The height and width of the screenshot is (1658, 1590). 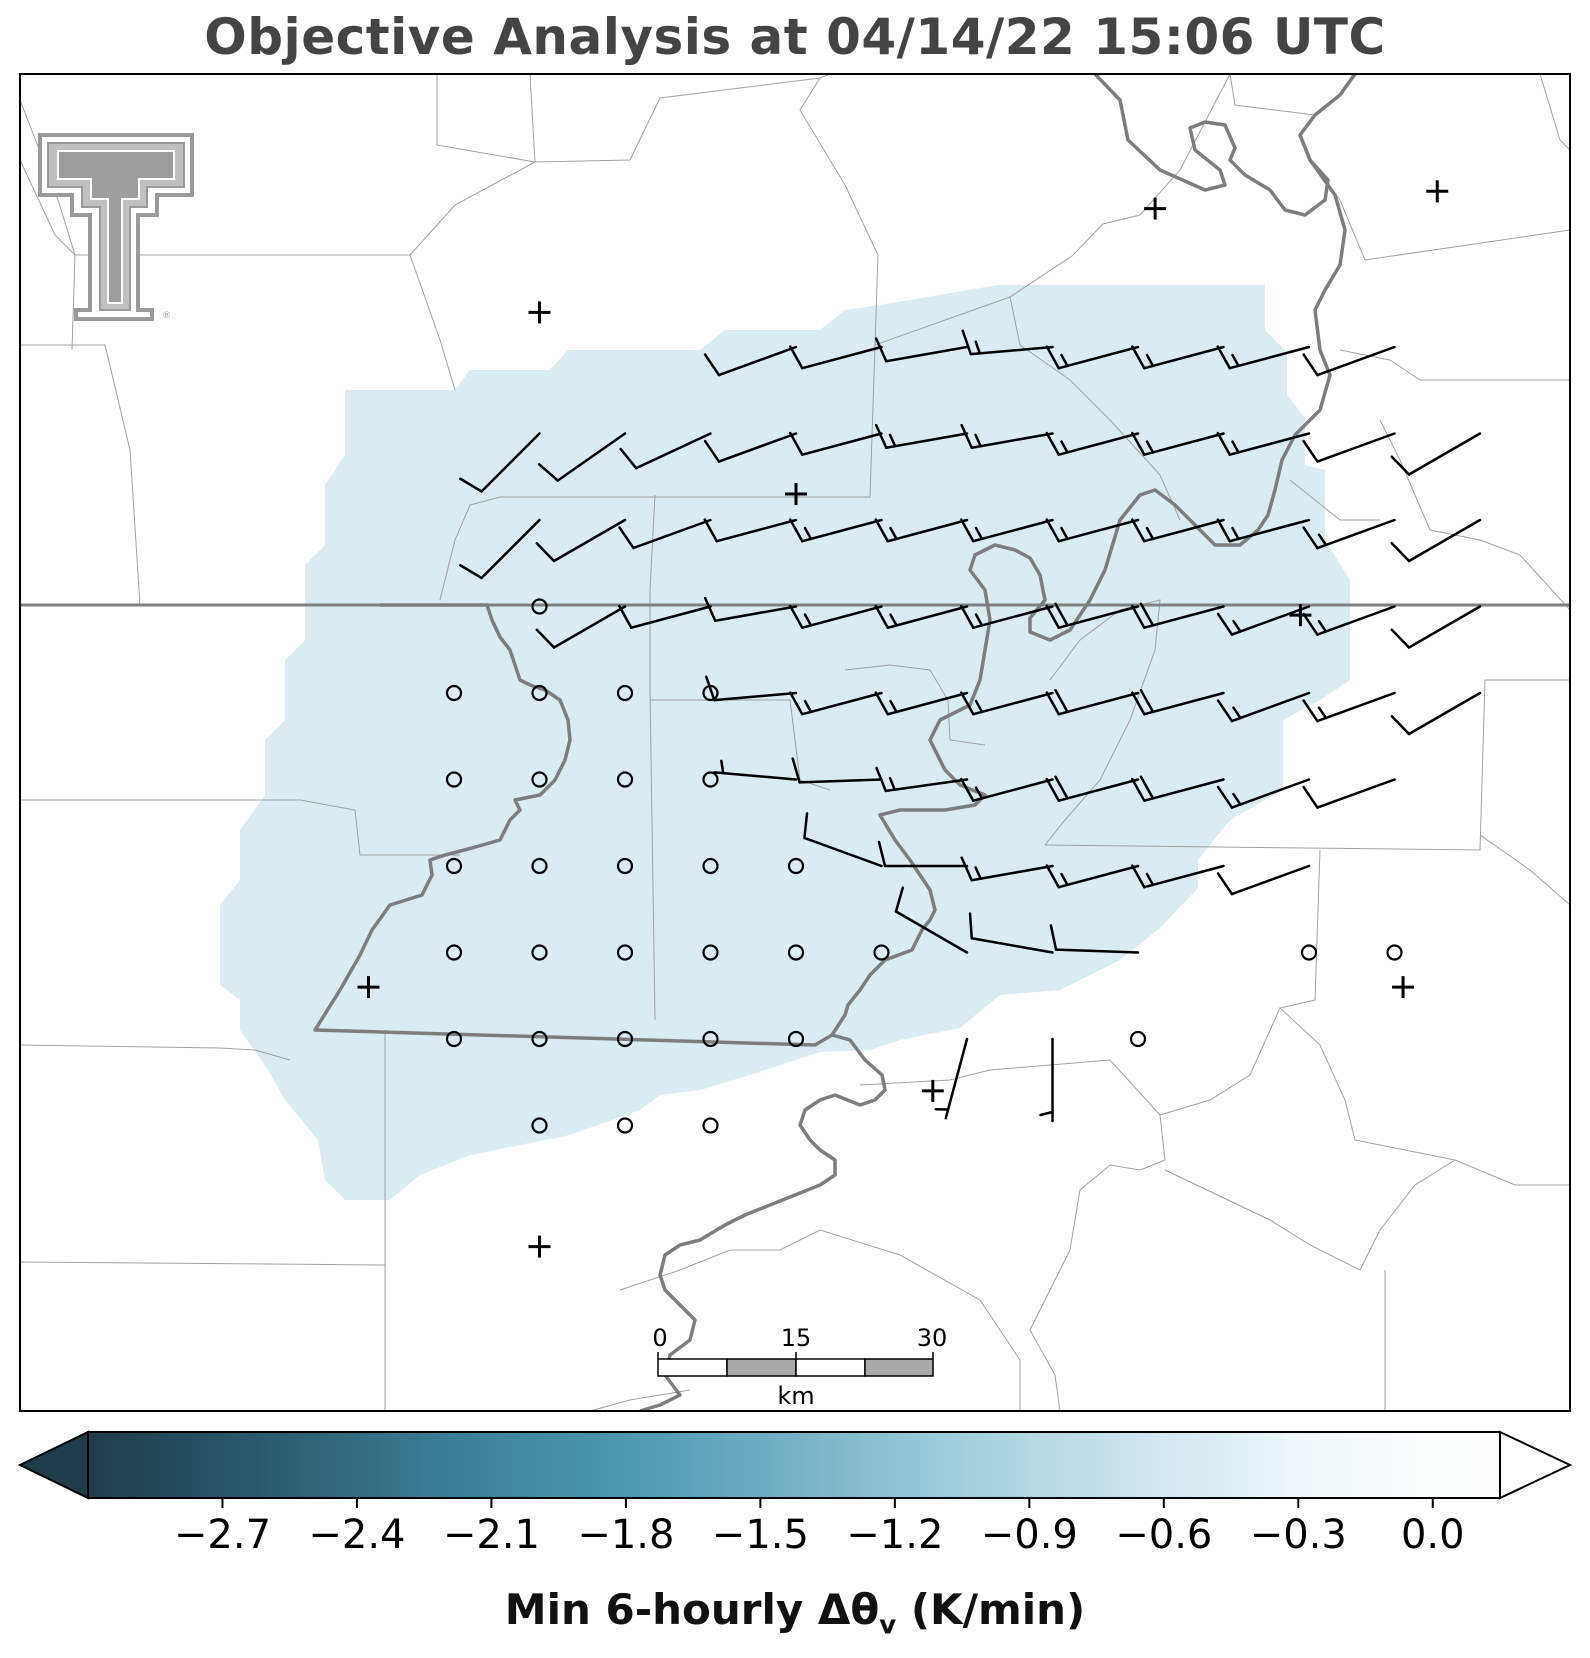 I want to click on colorbar-label-units: (K/min), so click(x=991, y=1609).